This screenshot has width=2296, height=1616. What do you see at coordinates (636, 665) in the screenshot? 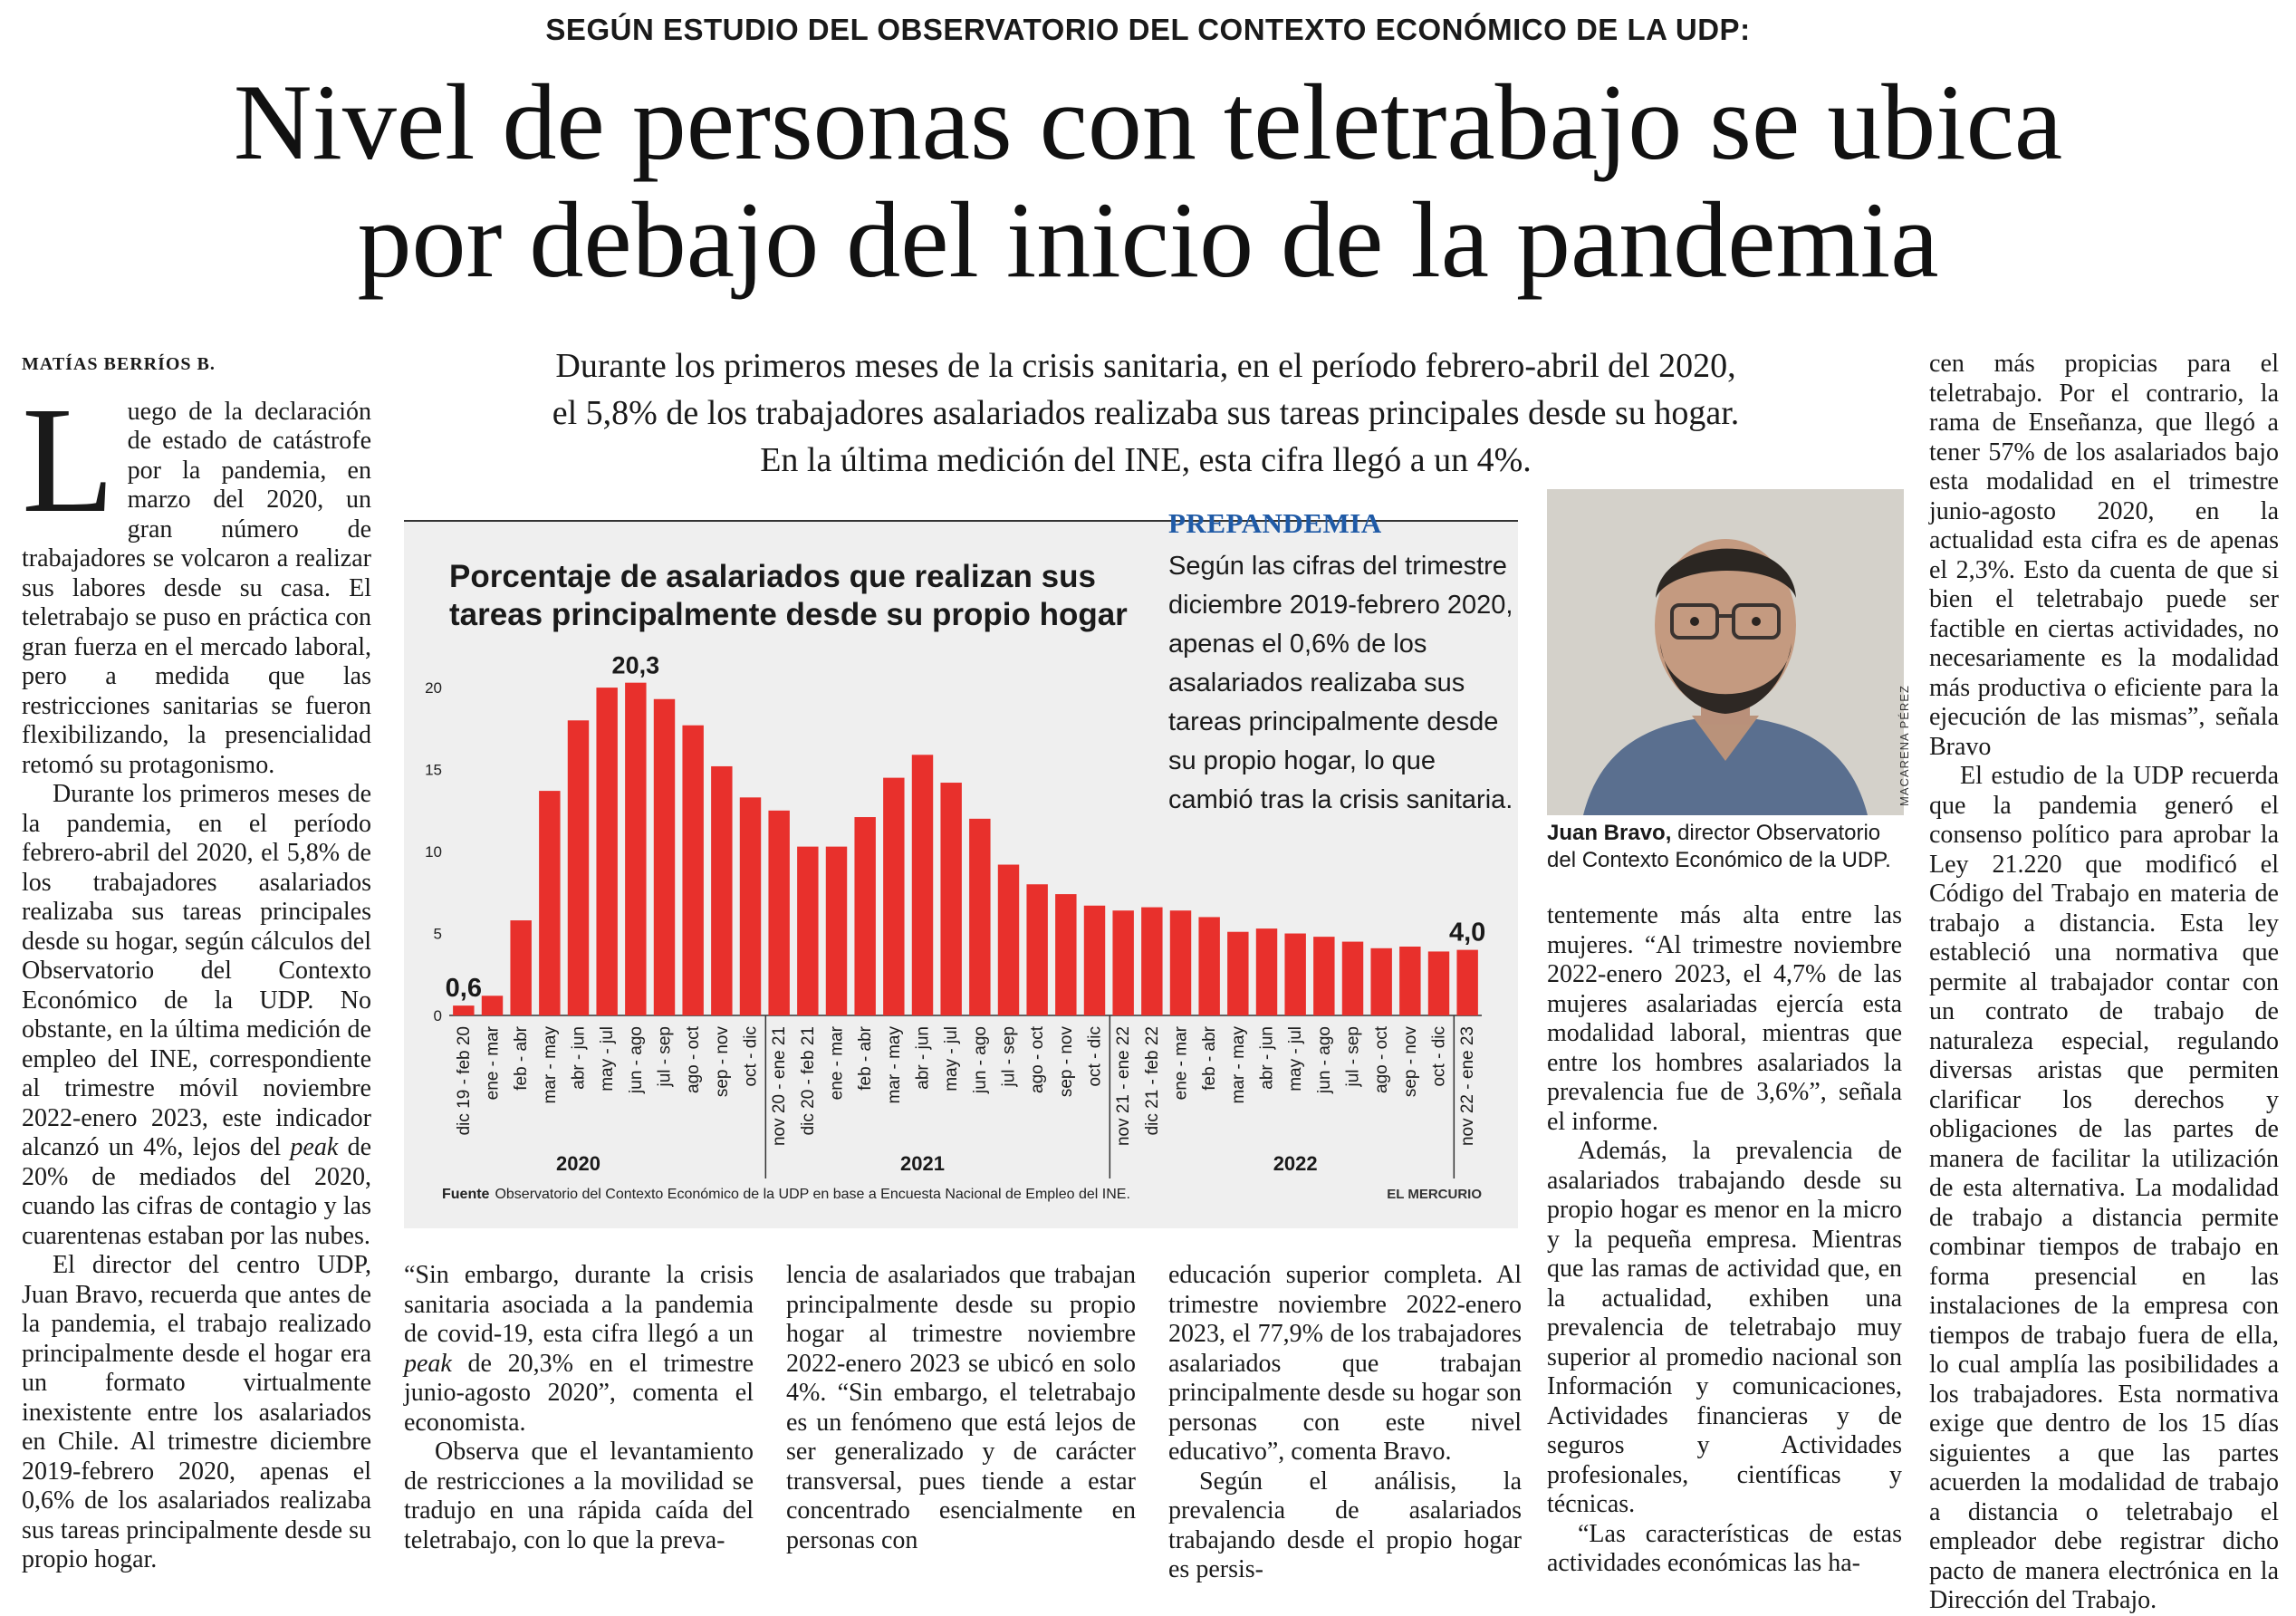
I see `data-label: 20,3` at bounding box center [636, 665].